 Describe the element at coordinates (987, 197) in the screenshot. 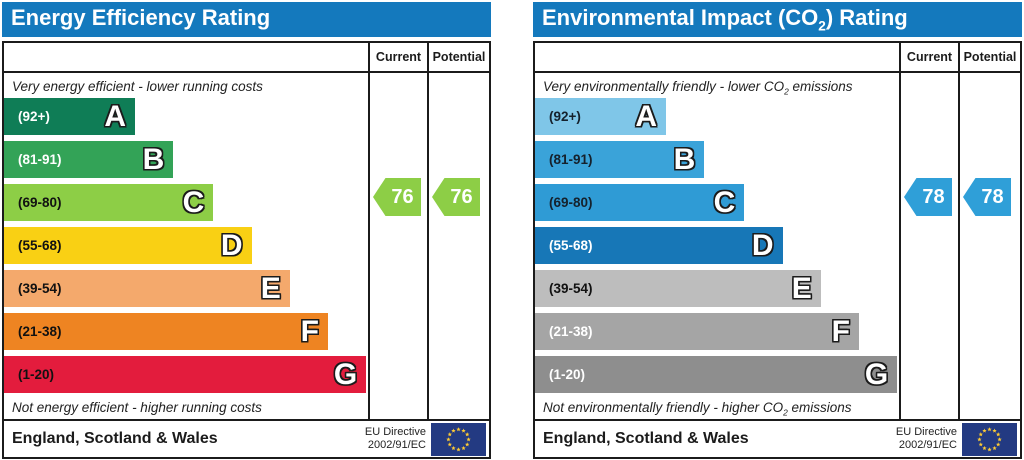

I see `potential-rating-arrow: 78` at that location.